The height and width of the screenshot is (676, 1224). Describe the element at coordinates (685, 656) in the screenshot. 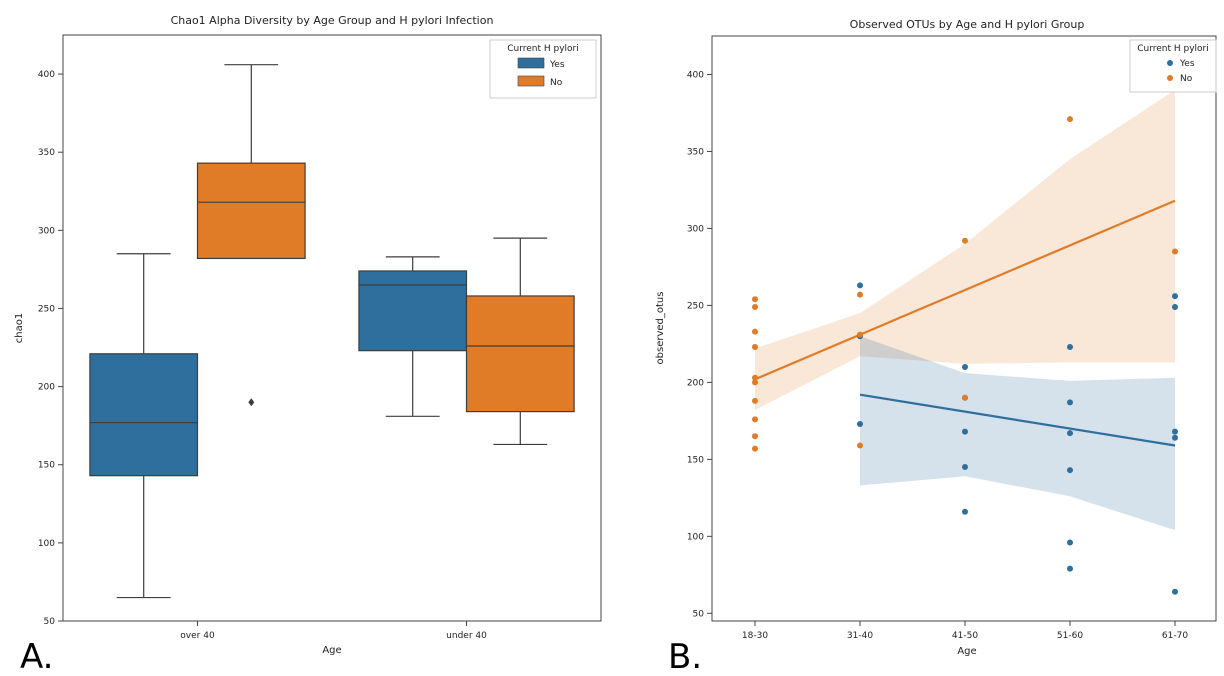

I see `panel-b-label: B.` at that location.